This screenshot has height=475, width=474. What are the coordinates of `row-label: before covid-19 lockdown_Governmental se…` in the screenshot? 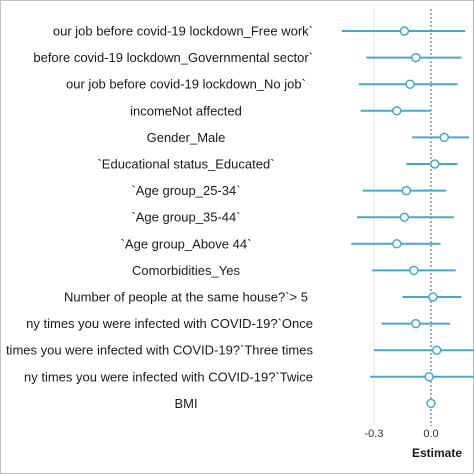 It's located at (173, 57).